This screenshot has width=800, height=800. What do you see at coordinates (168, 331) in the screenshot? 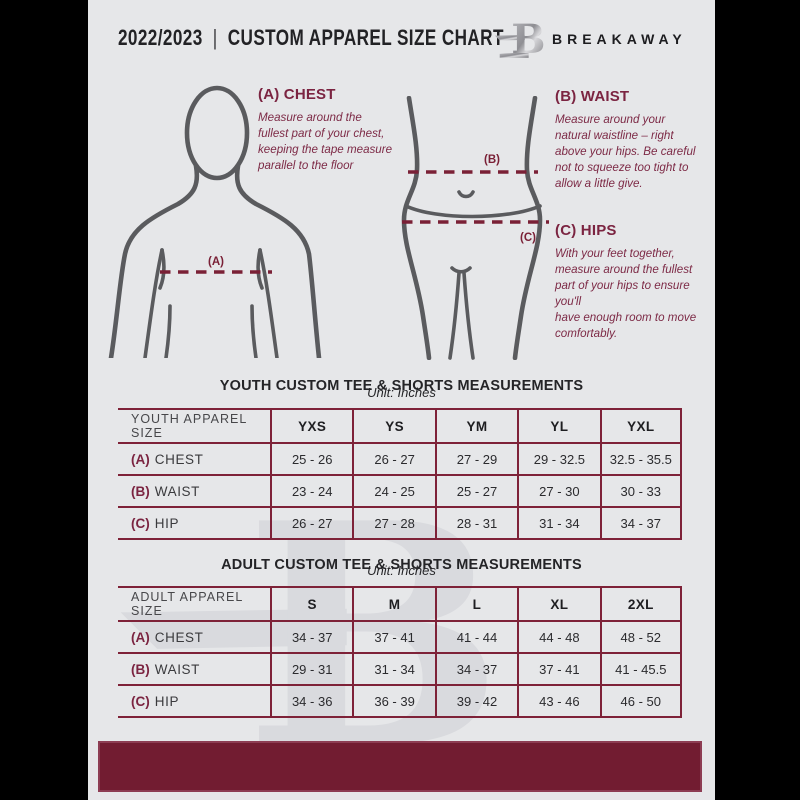
I see `left-arm-gap` at bounding box center [168, 331].